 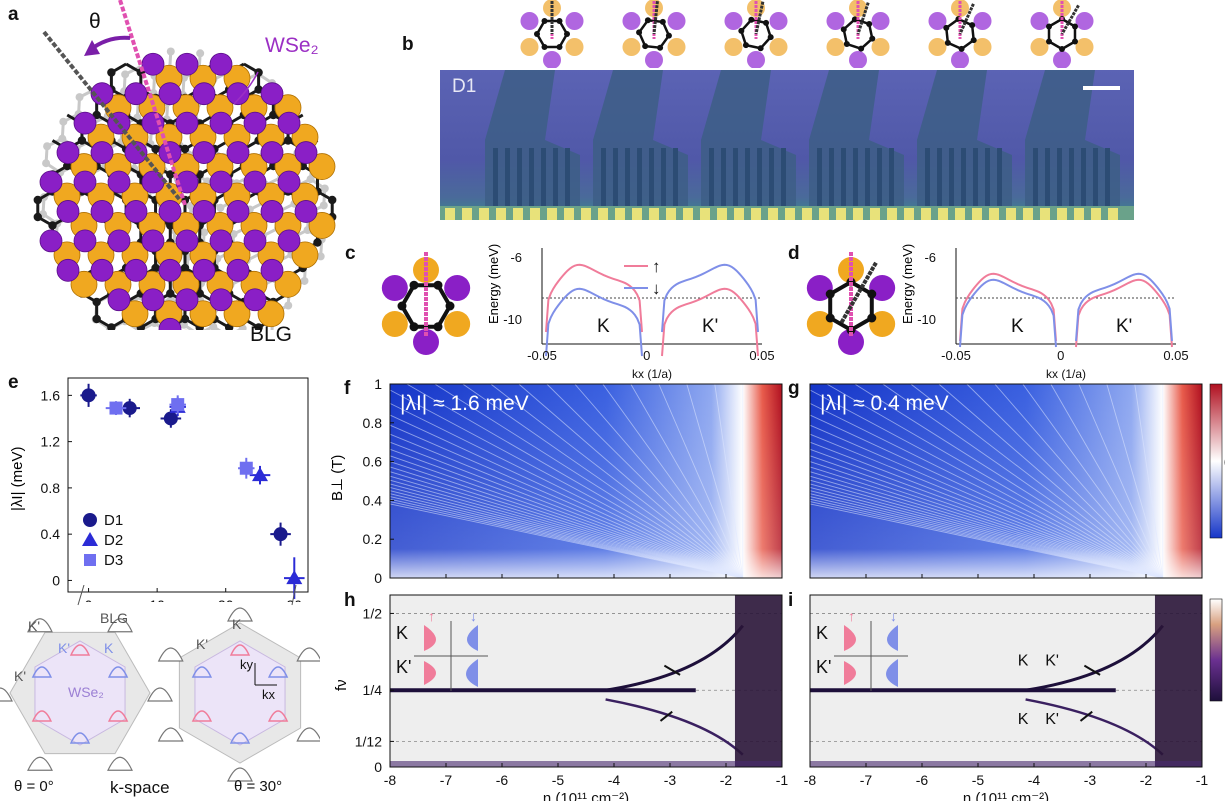 I want to click on spin-up-band, so click(x=1124, y=313).